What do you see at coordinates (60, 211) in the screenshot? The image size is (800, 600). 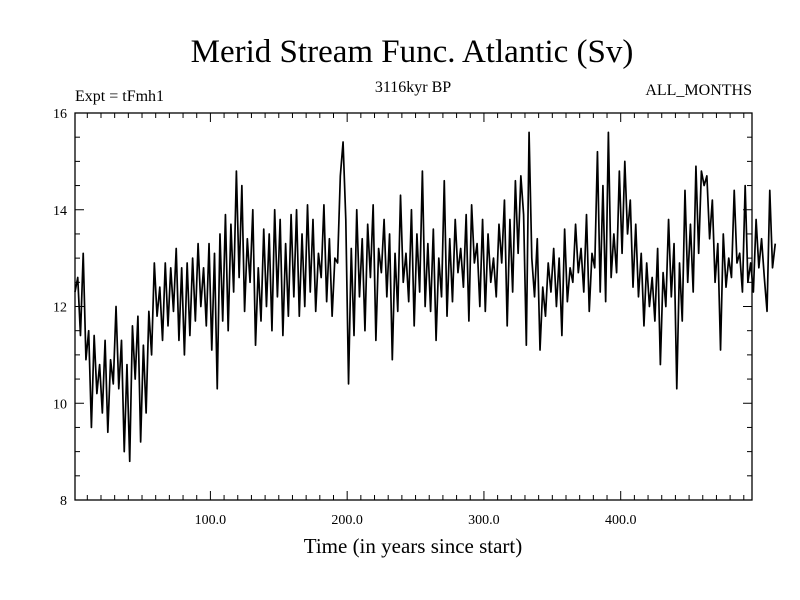 I see `y-tick-label: 14` at bounding box center [60, 211].